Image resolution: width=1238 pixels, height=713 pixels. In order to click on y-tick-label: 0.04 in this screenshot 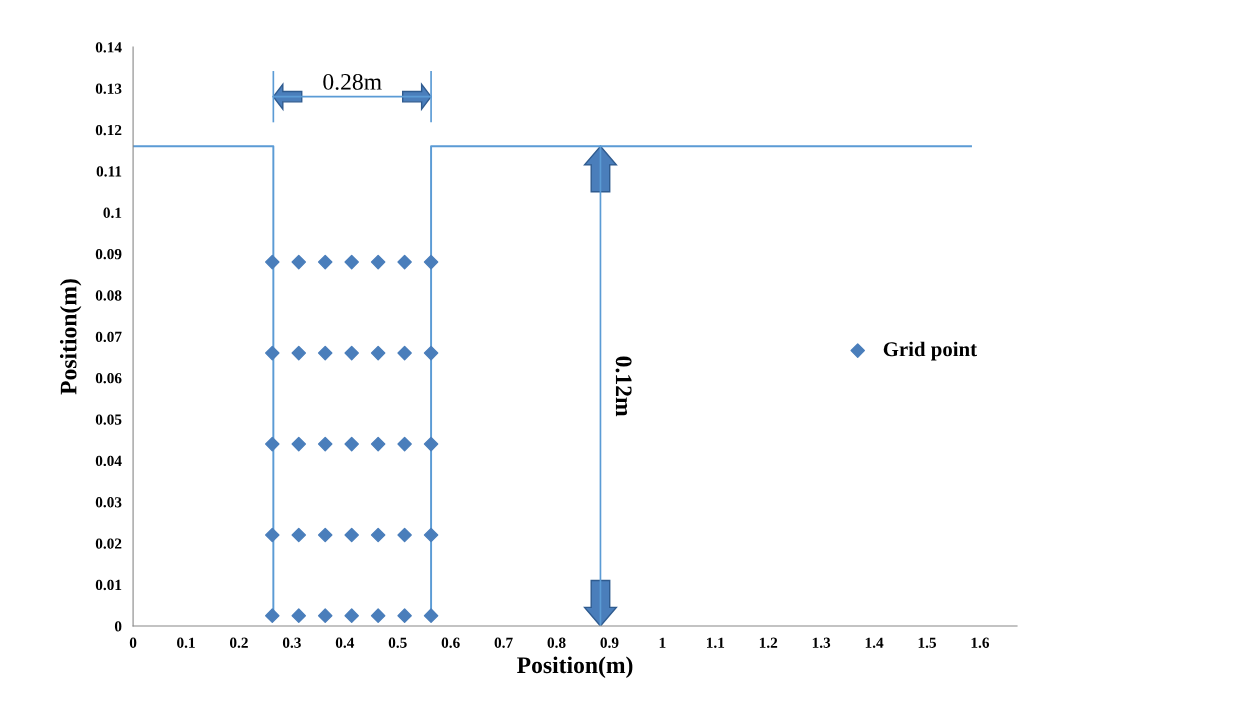, I will do `click(108, 461)`.